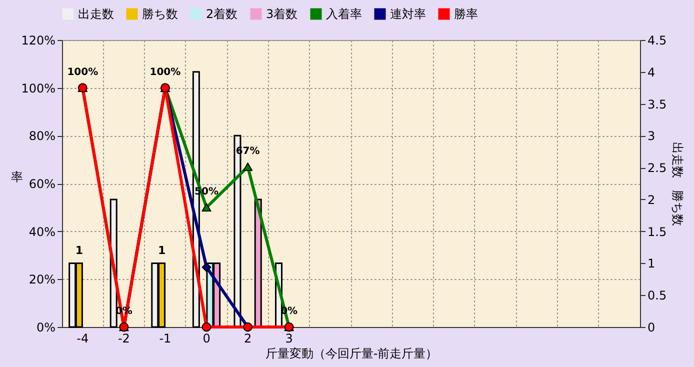 The height and width of the screenshot is (367, 694). I want to click on y2-tick-label: 4, so click(652, 72).